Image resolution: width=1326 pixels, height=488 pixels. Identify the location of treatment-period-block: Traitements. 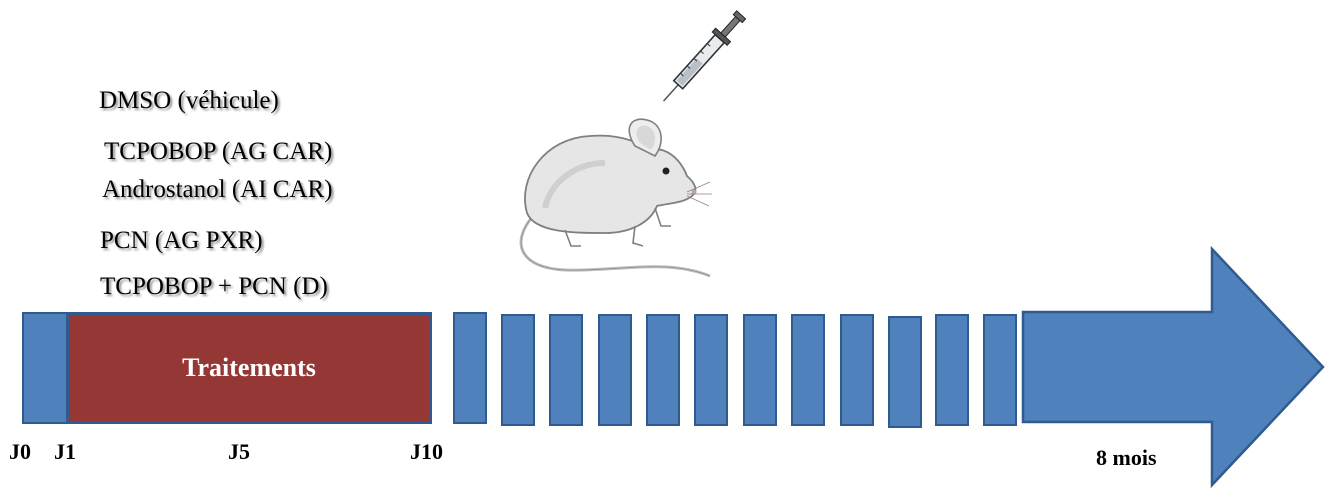
(249, 368).